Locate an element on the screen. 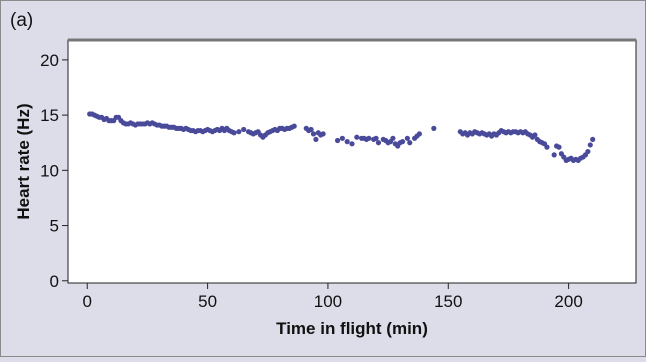 The height and width of the screenshot is (362, 646). y-tick-label: 5 is located at coordinates (54, 226).